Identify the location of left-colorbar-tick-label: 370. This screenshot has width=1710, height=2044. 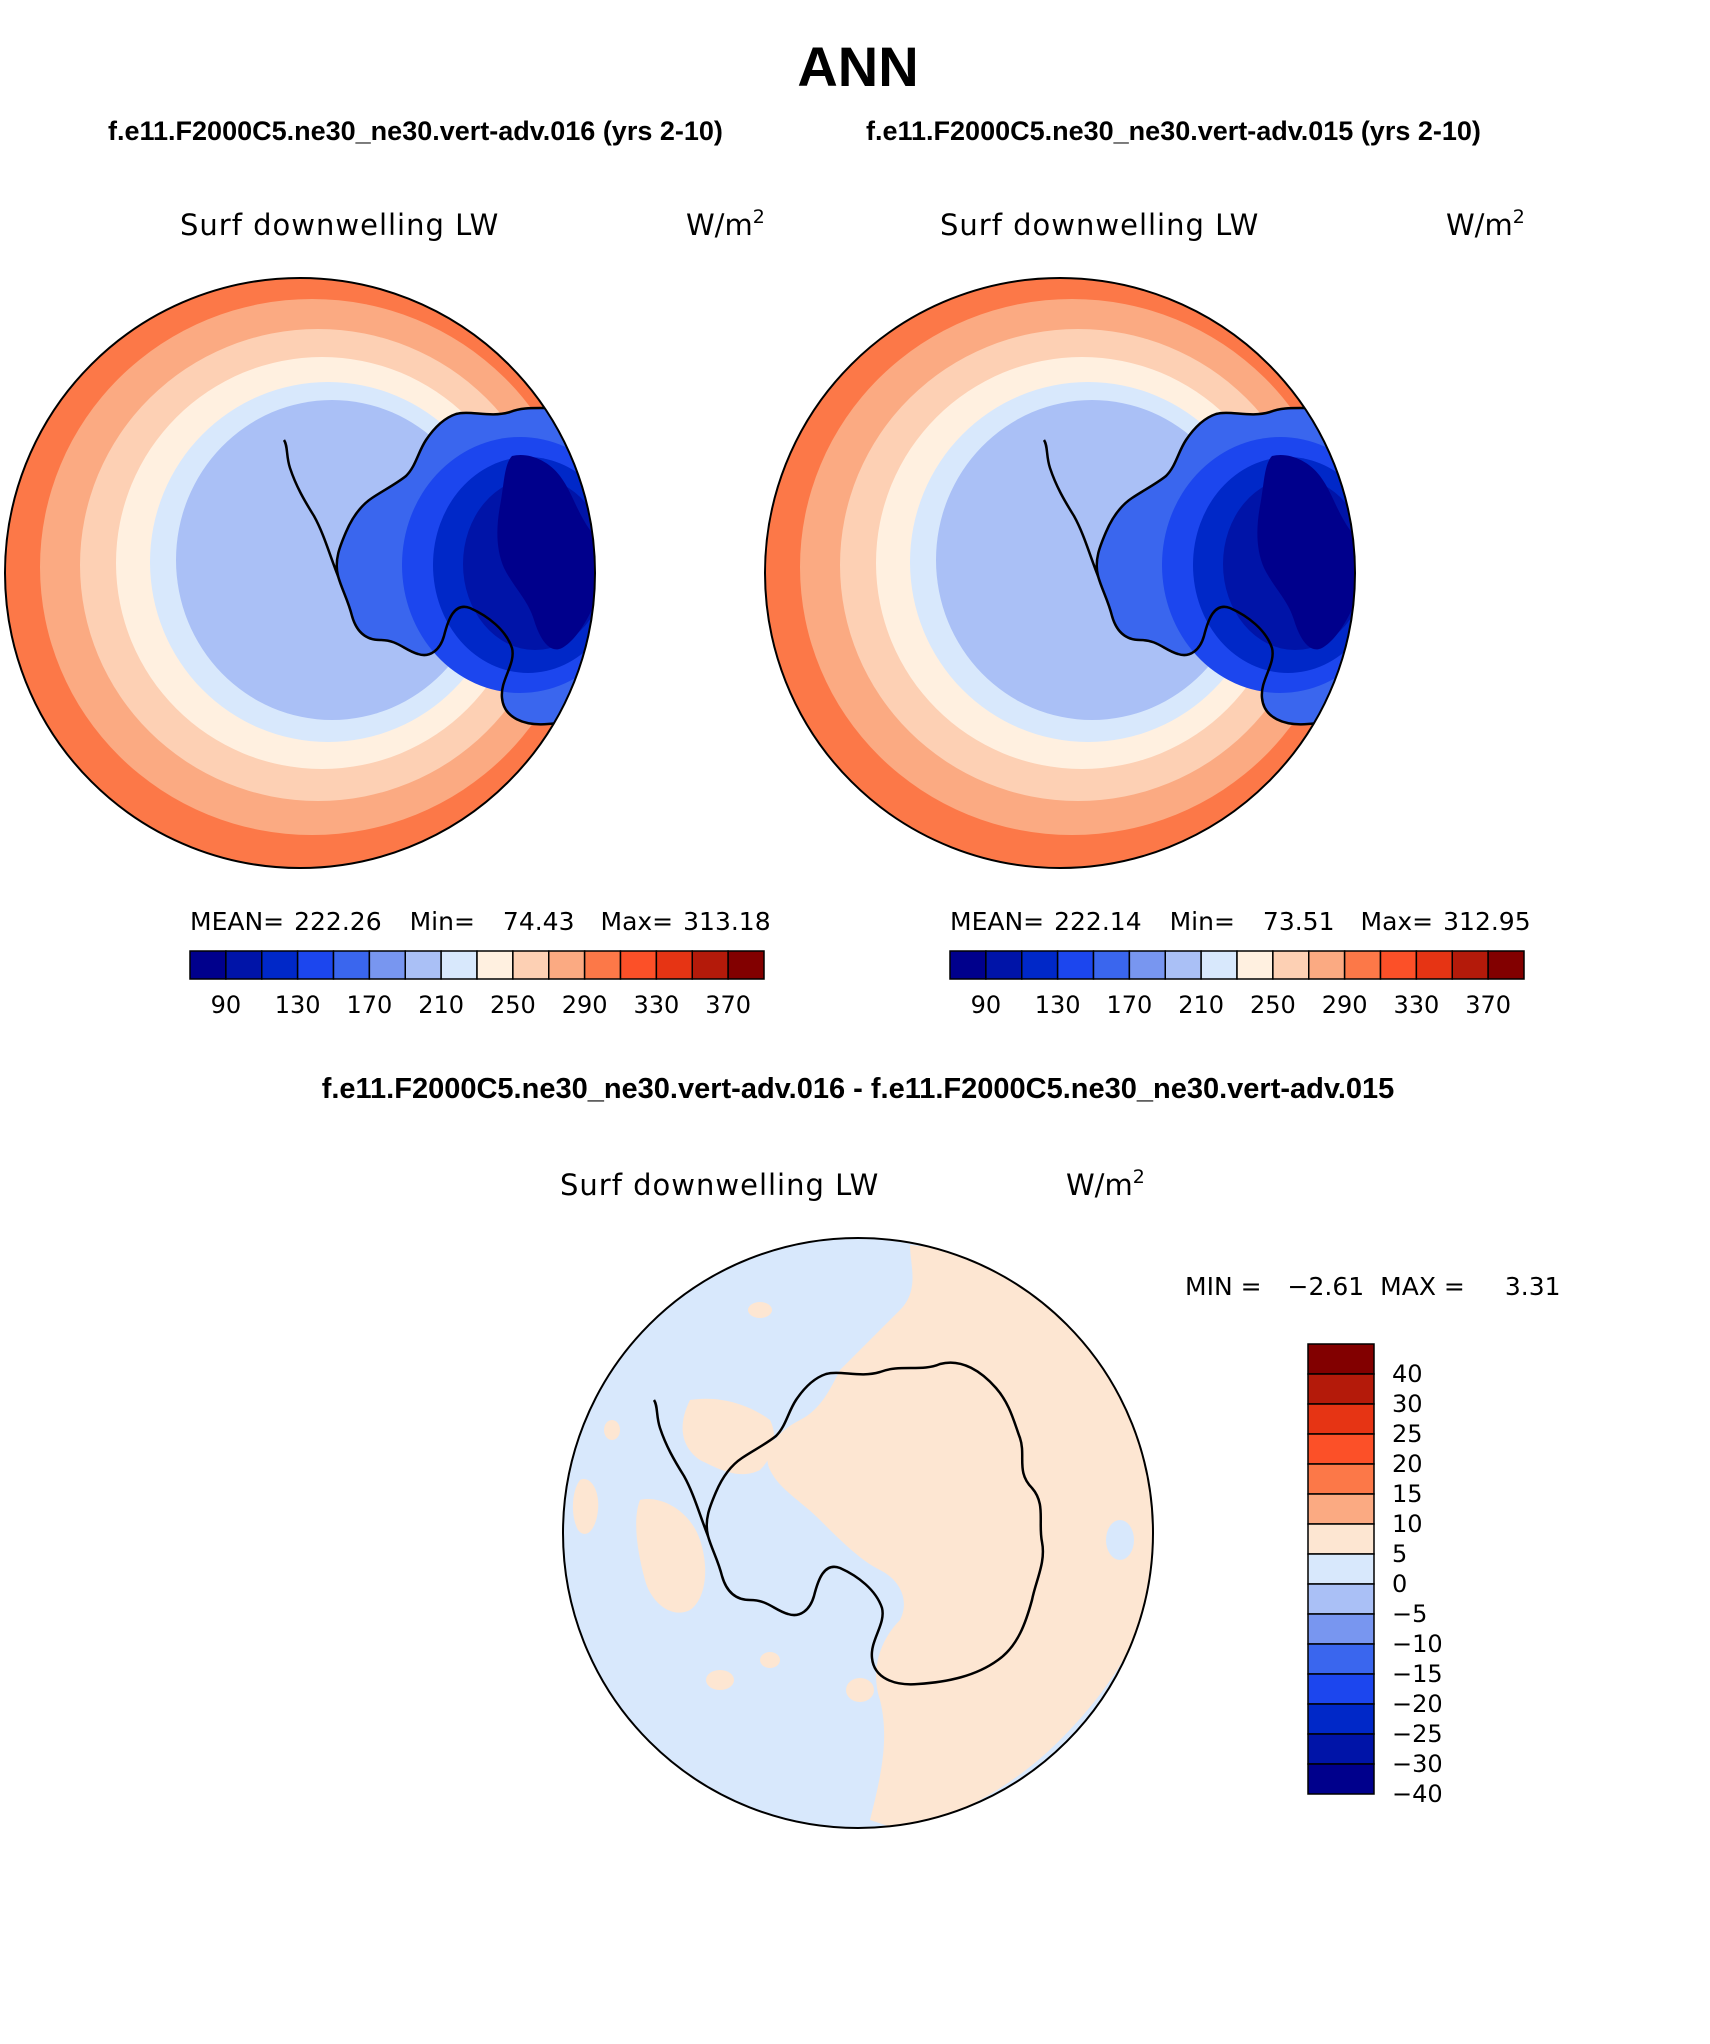
(728, 1005).